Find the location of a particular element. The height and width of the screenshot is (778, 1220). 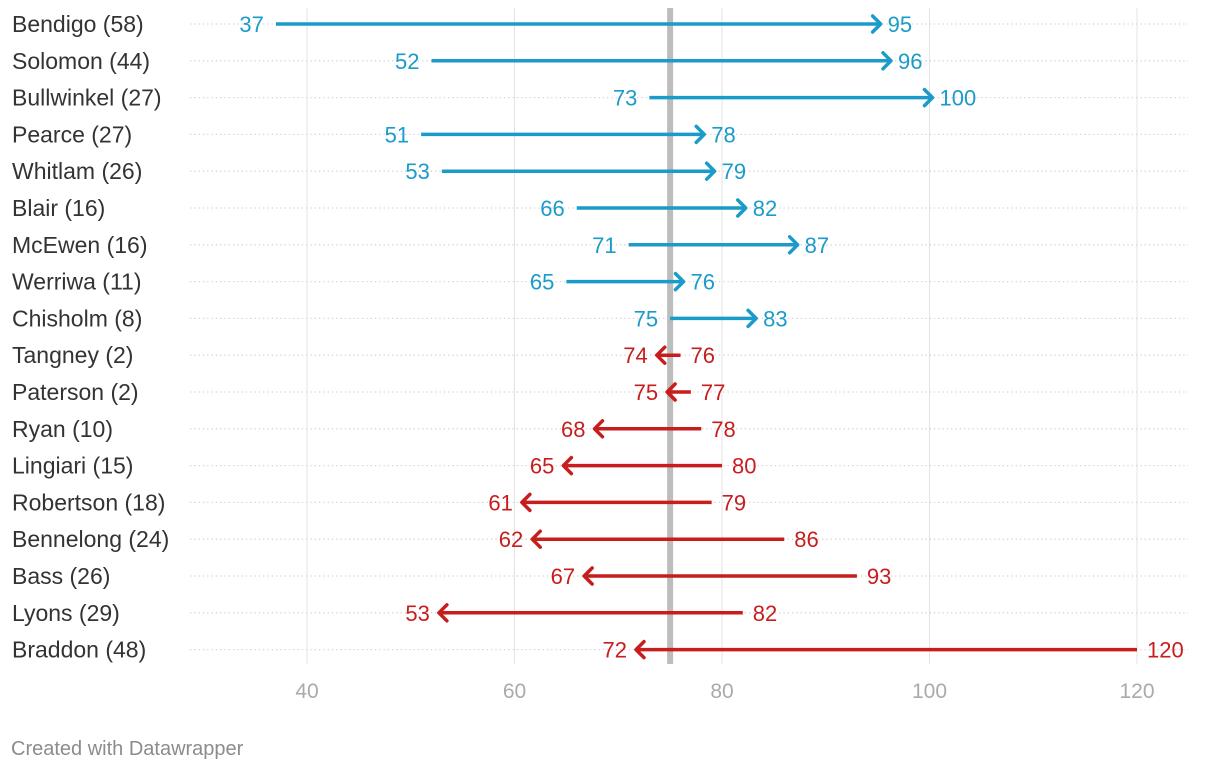

row-label: Blair (16) is located at coordinates (58, 208).